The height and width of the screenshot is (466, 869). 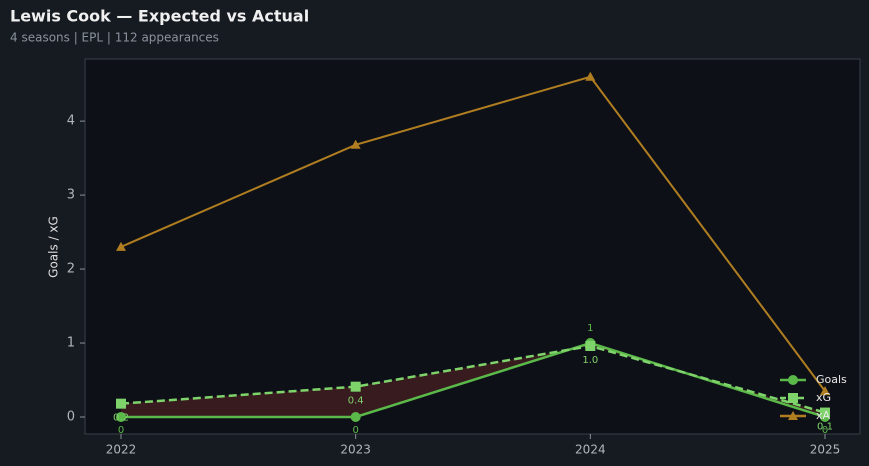 I want to click on y-tick-label: 4, so click(x=71, y=121).